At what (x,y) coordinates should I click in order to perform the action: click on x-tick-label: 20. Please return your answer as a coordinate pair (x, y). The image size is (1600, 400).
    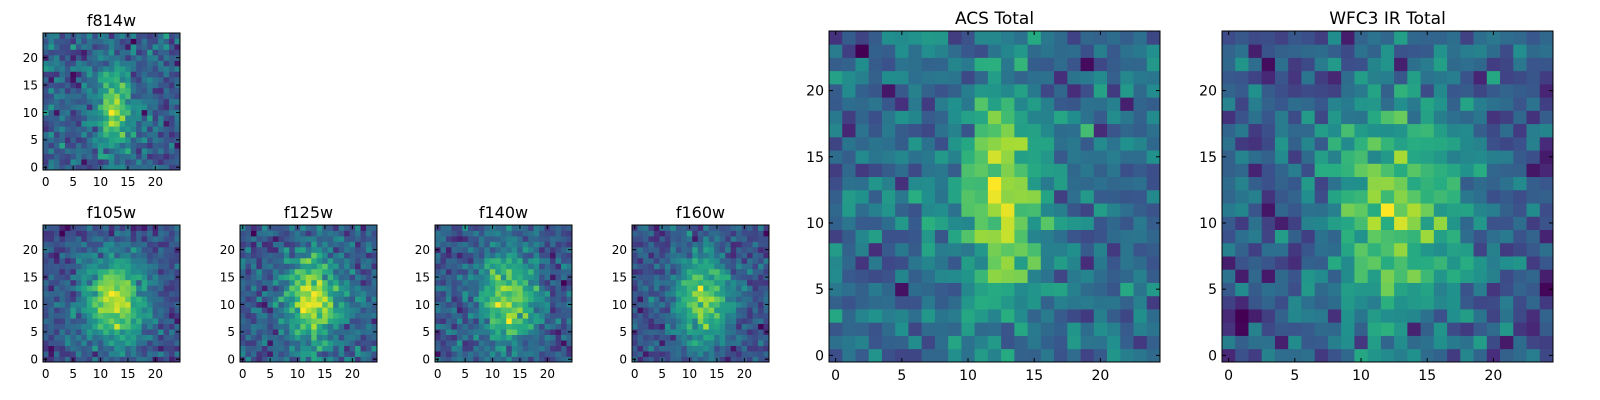
    Looking at the image, I should click on (155, 374).